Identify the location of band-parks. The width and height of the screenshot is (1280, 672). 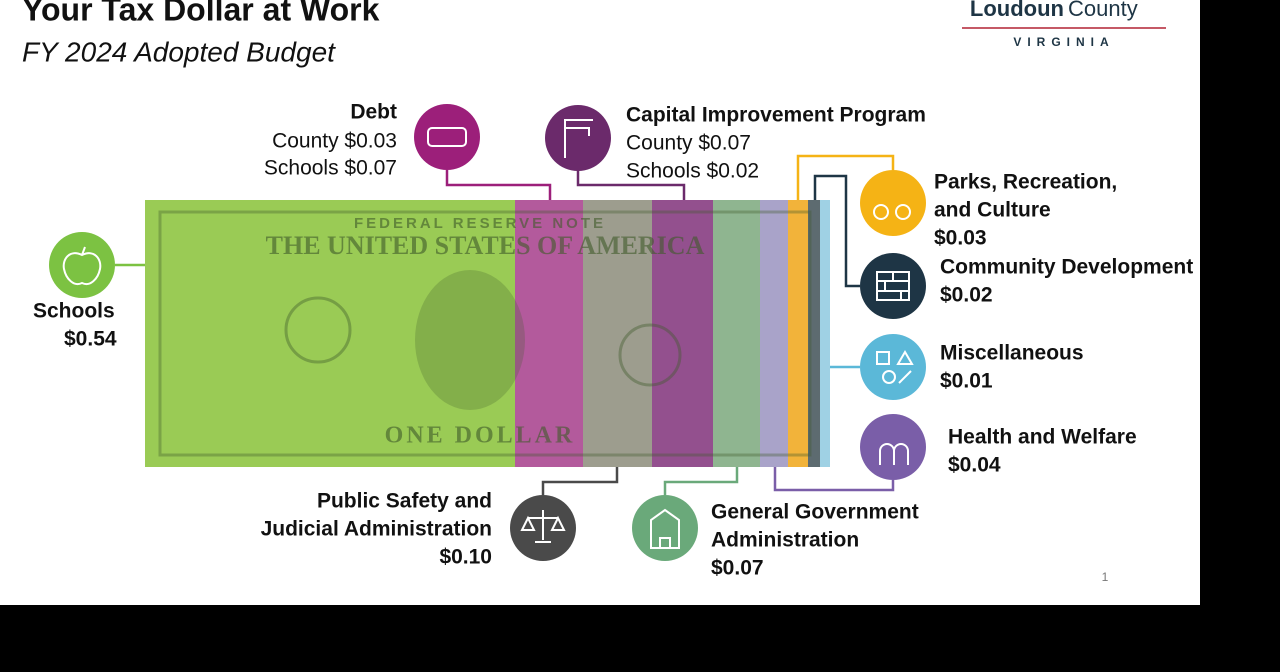
(798, 333).